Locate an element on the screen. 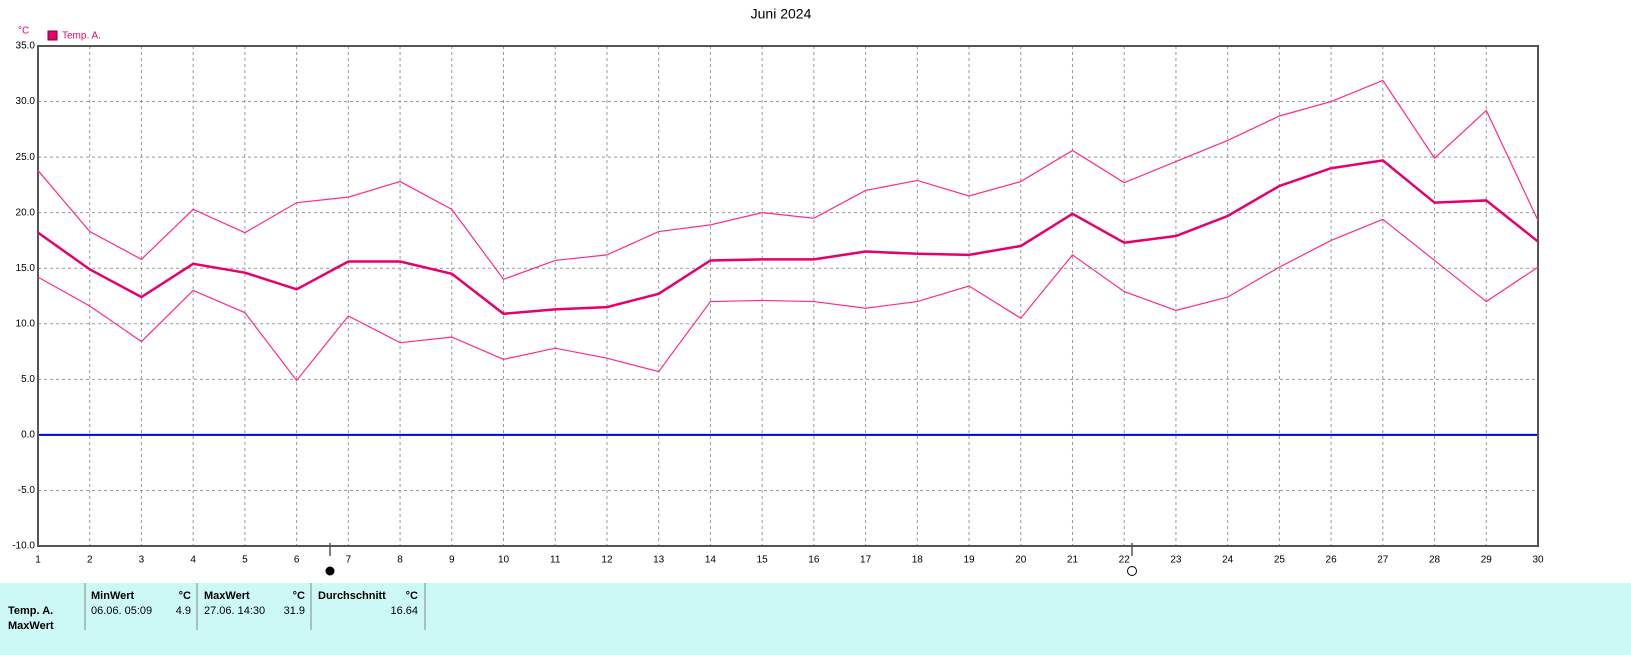 Image resolution: width=1631 pixels, height=655 pixels. y-tick-label: 5.0 is located at coordinates (28, 379).